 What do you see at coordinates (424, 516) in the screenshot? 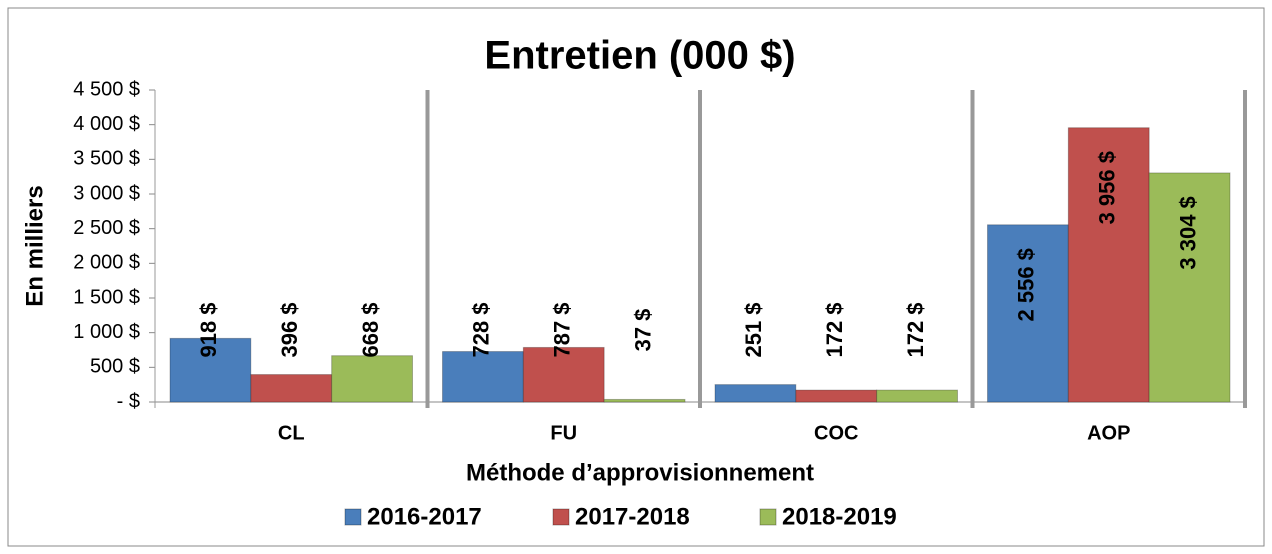
I see `legend-label: 2016-2017` at bounding box center [424, 516].